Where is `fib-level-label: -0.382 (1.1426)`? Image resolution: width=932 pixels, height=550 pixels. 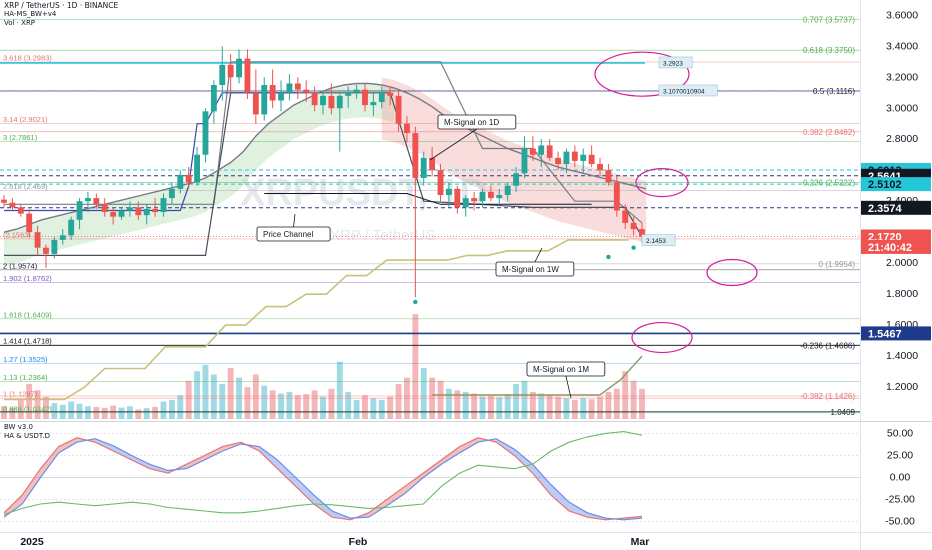
fib-level-label: -0.382 (1.1426) is located at coordinates (827, 396).